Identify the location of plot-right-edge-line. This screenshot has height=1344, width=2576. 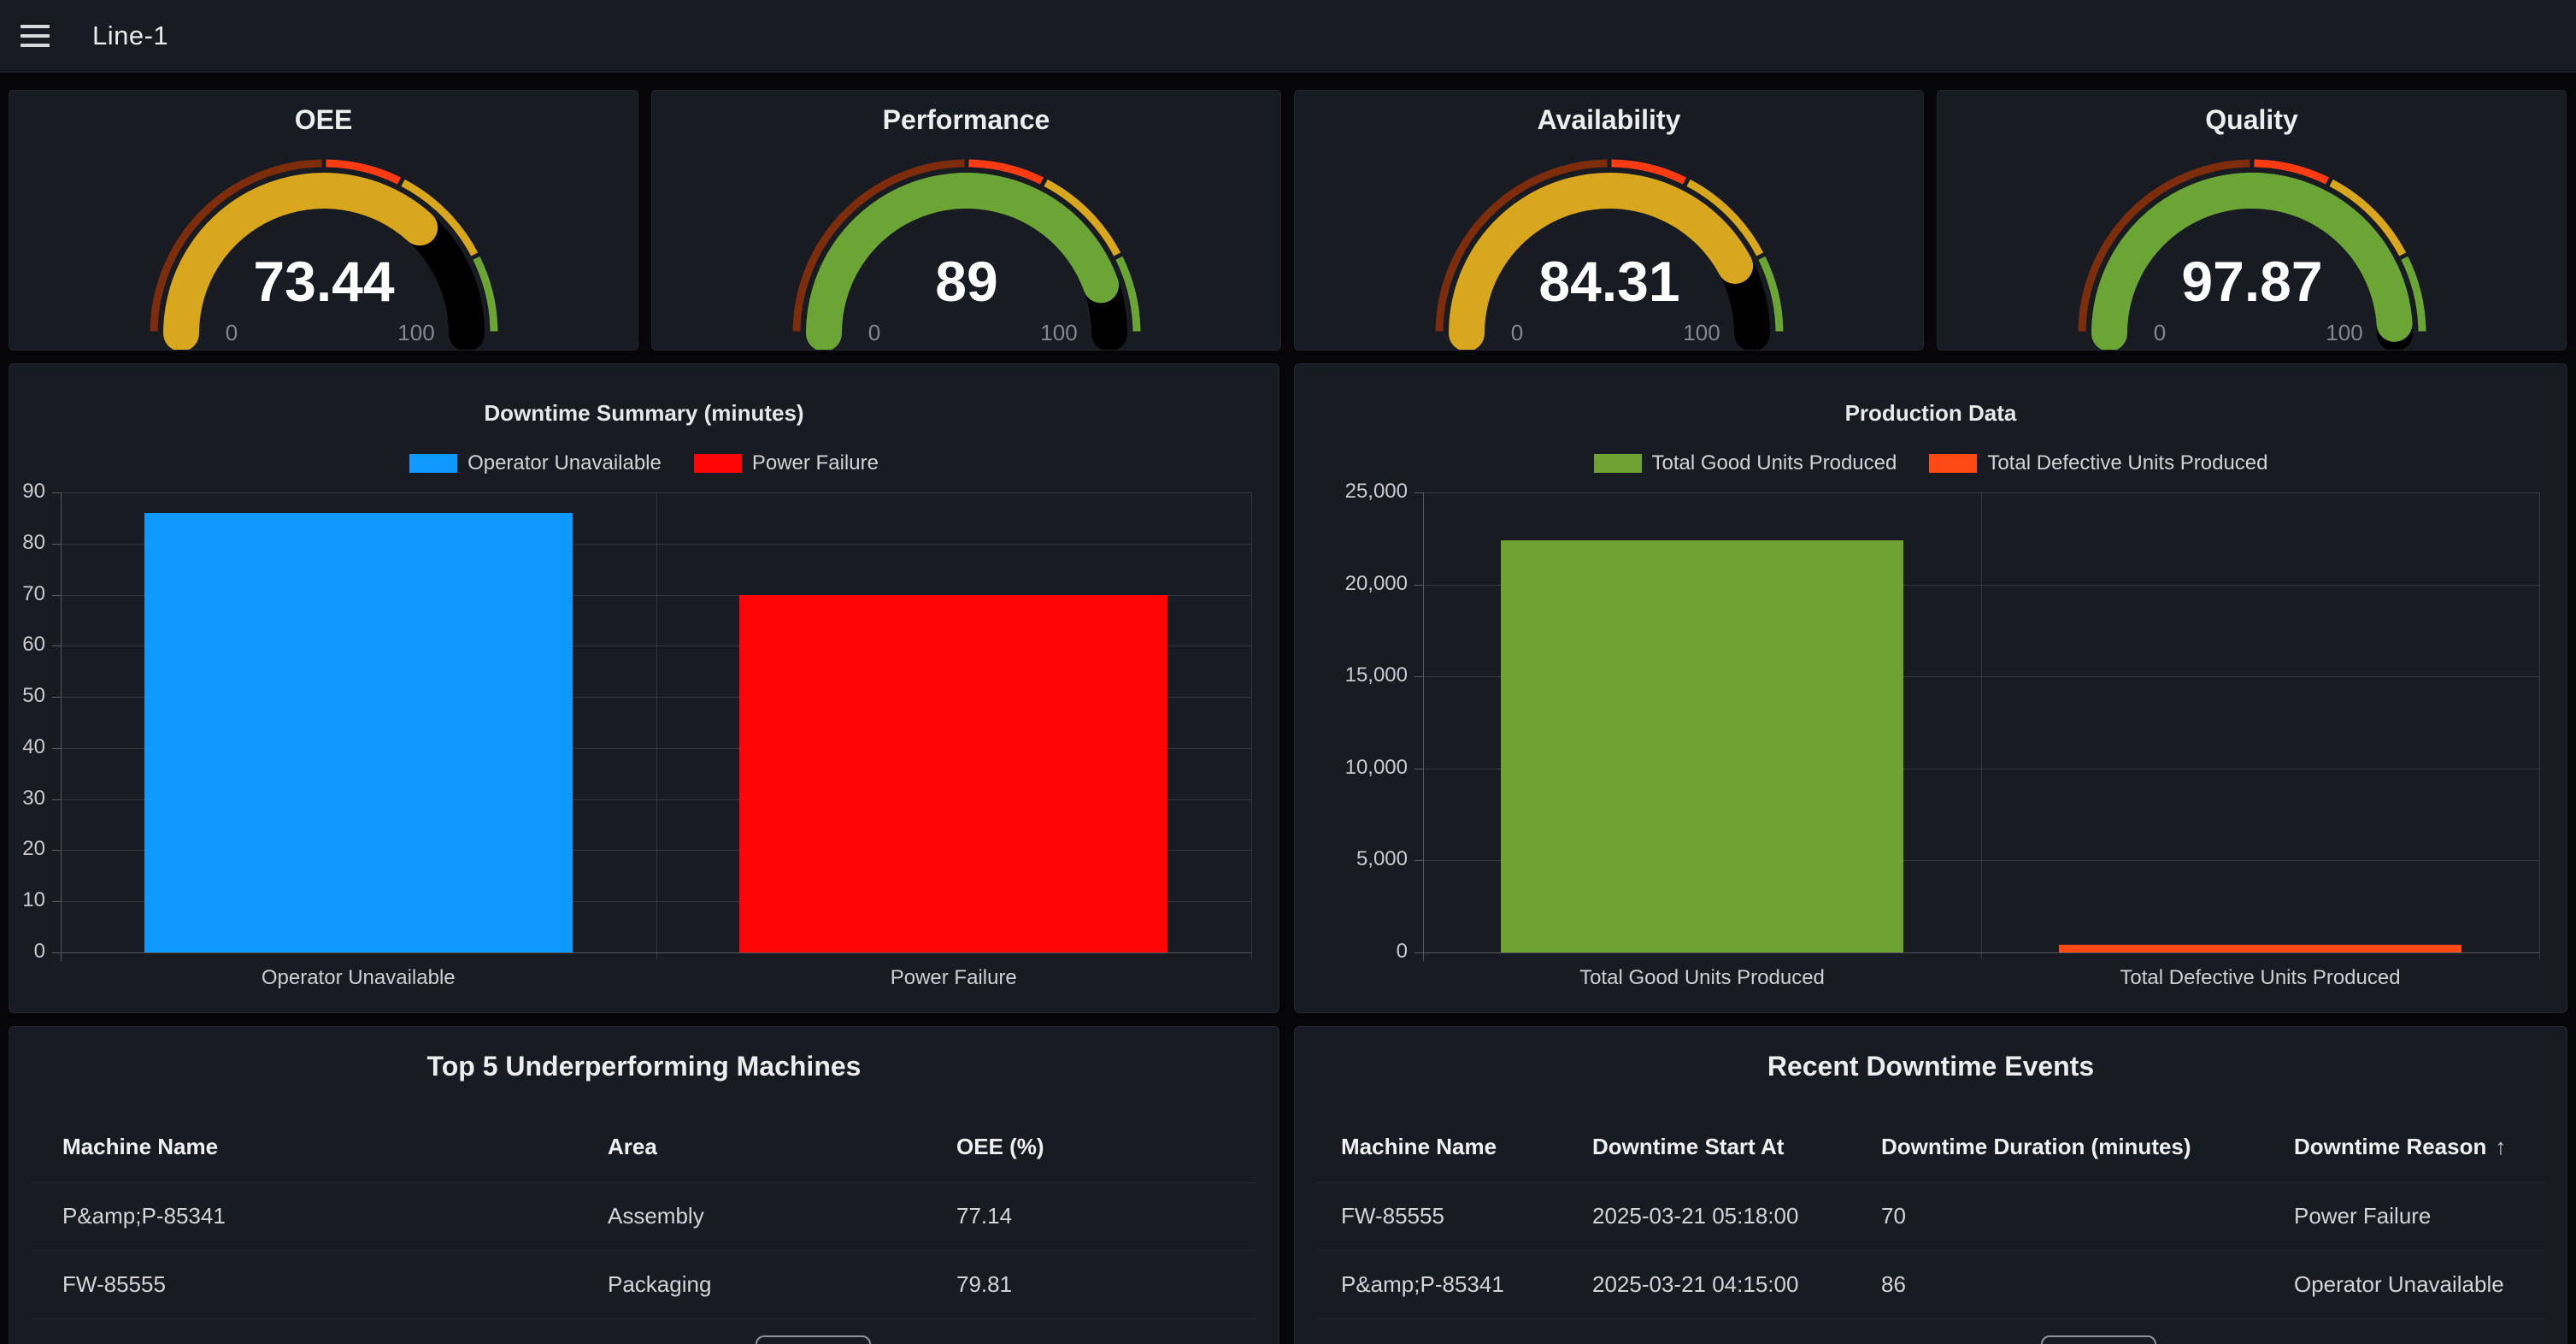
(2539, 725).